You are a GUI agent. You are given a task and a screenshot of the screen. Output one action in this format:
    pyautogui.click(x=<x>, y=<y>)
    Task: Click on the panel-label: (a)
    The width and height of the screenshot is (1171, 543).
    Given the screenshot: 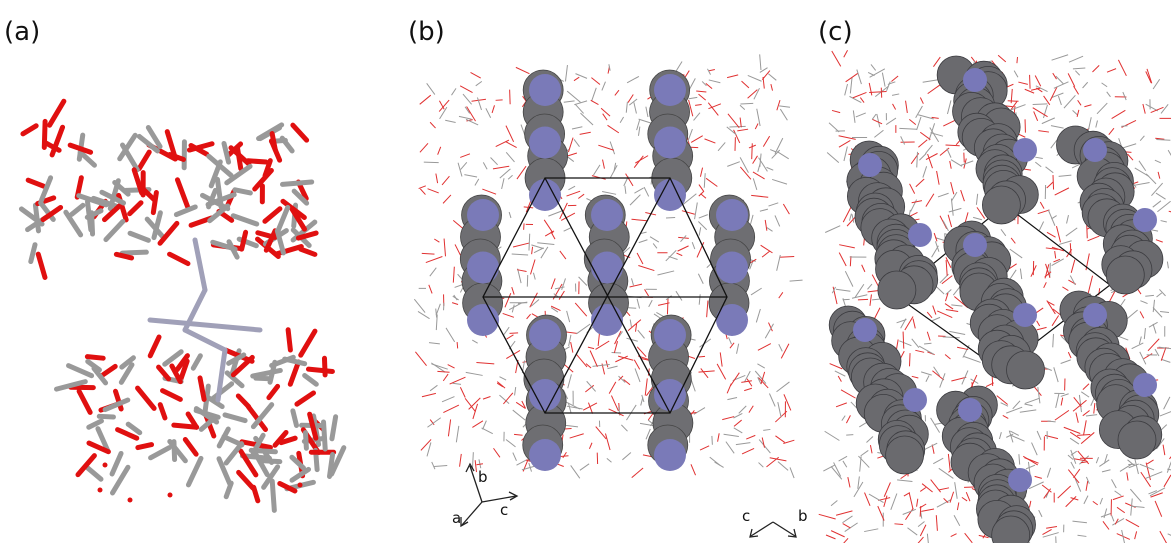 What is the action you would take?
    pyautogui.click(x=22, y=32)
    